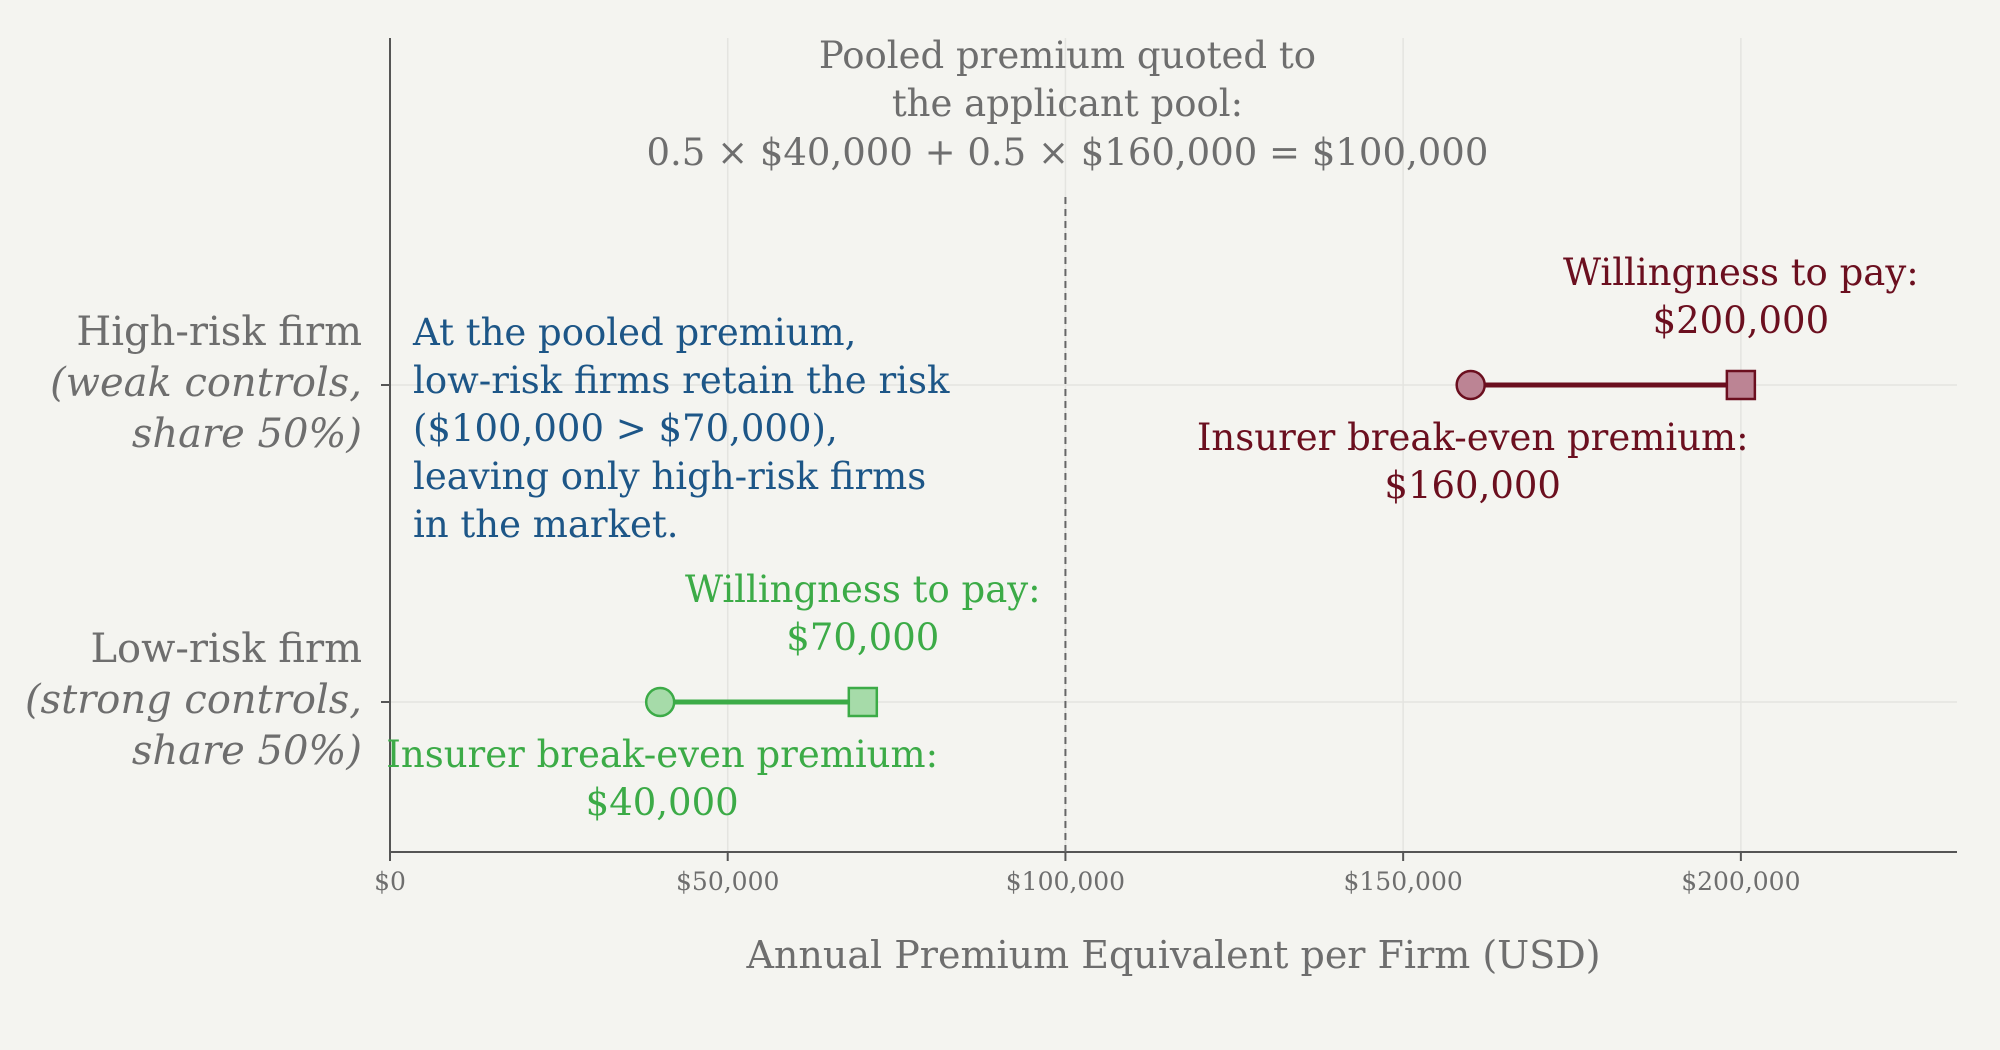  I want to click on wtp-value: $200,000, so click(1741, 320).